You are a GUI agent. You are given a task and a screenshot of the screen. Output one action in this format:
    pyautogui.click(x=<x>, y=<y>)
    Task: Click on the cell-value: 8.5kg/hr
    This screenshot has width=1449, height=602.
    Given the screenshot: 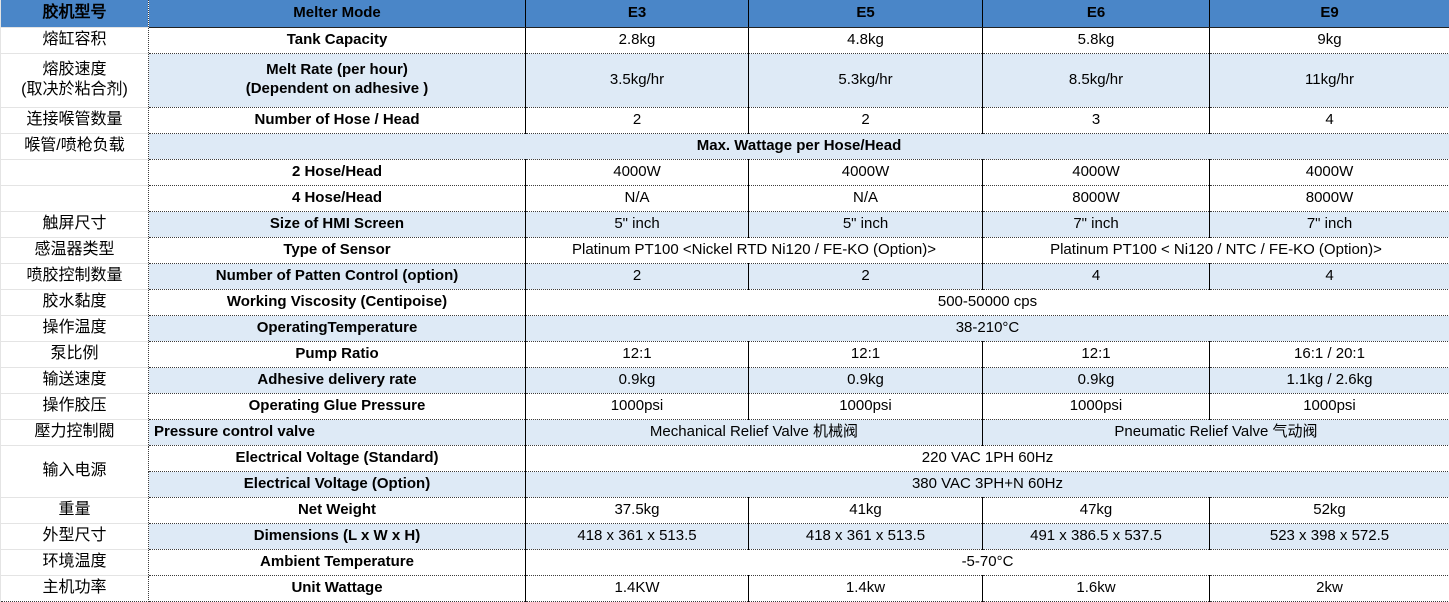 What is the action you would take?
    pyautogui.click(x=1096, y=80)
    